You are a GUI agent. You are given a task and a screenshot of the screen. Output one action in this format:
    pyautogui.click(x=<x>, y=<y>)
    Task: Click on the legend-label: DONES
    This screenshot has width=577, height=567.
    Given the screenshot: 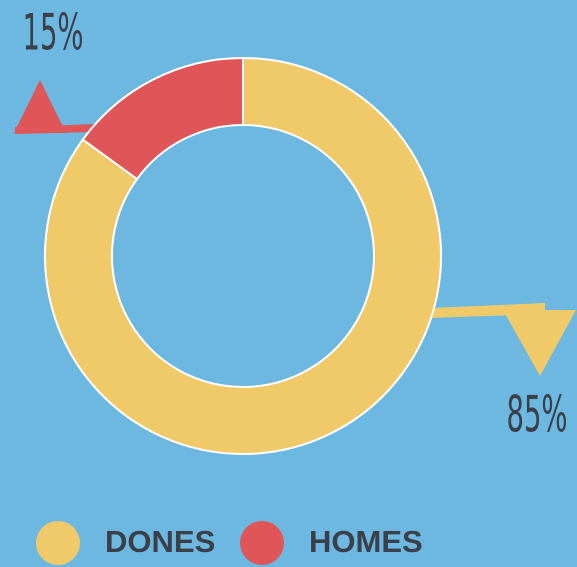 What is the action you would take?
    pyautogui.click(x=160, y=541)
    